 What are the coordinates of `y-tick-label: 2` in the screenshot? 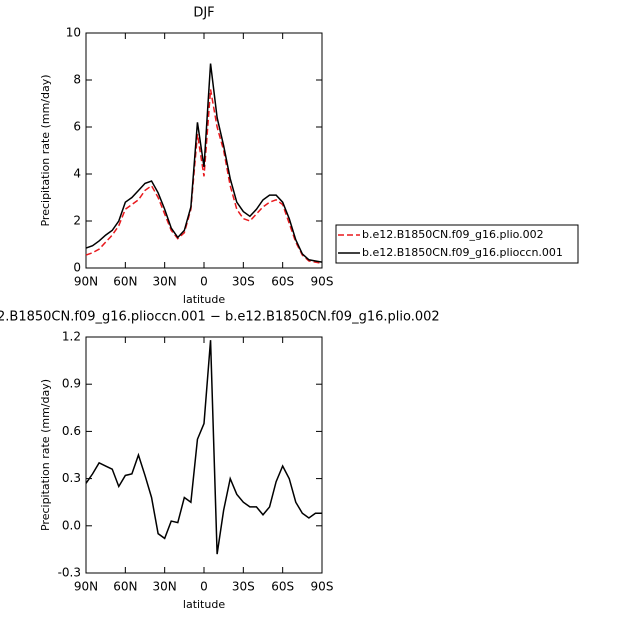 It's located at (77, 221).